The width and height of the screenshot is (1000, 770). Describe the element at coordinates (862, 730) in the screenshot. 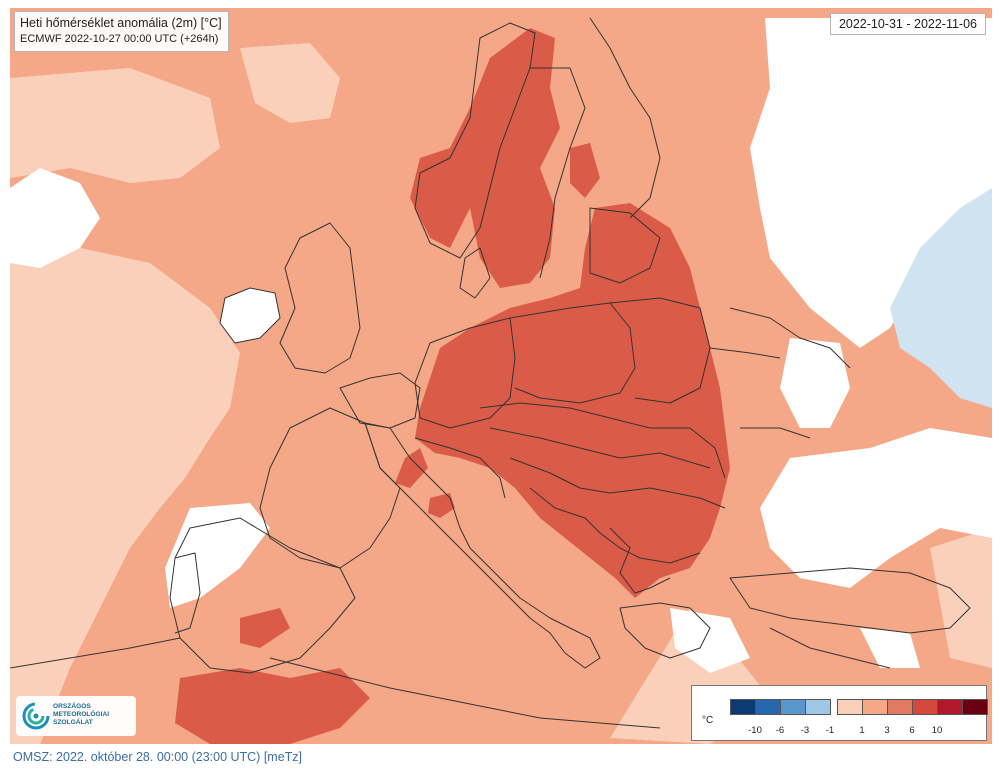

I see `legend-tick-label: 1` at that location.